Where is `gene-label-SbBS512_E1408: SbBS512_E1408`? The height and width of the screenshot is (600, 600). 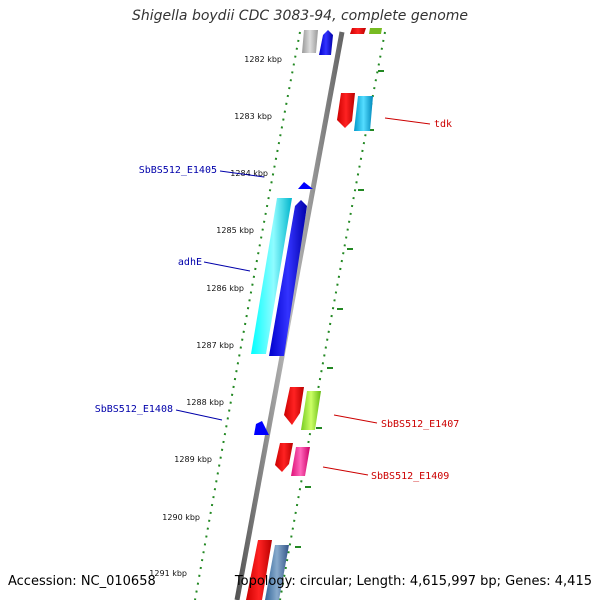 gene-label-SbBS512_E1408: SbBS512_E1408 is located at coordinates (134, 409).